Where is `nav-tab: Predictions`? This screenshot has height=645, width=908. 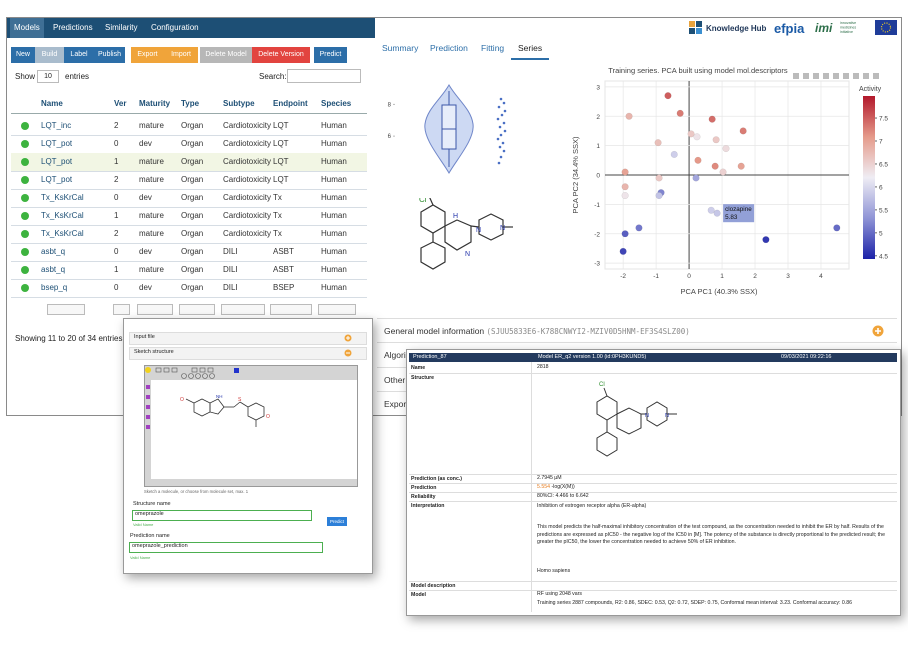 nav-tab: Predictions is located at coordinates (73, 27).